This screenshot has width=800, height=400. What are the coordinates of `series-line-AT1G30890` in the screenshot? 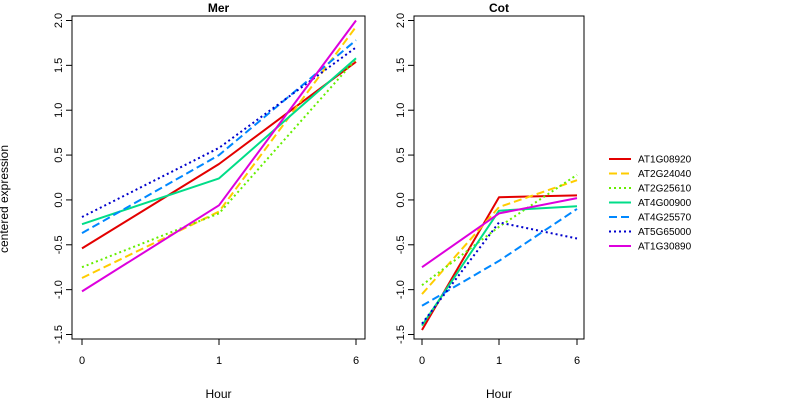 It's located at (499, 233).